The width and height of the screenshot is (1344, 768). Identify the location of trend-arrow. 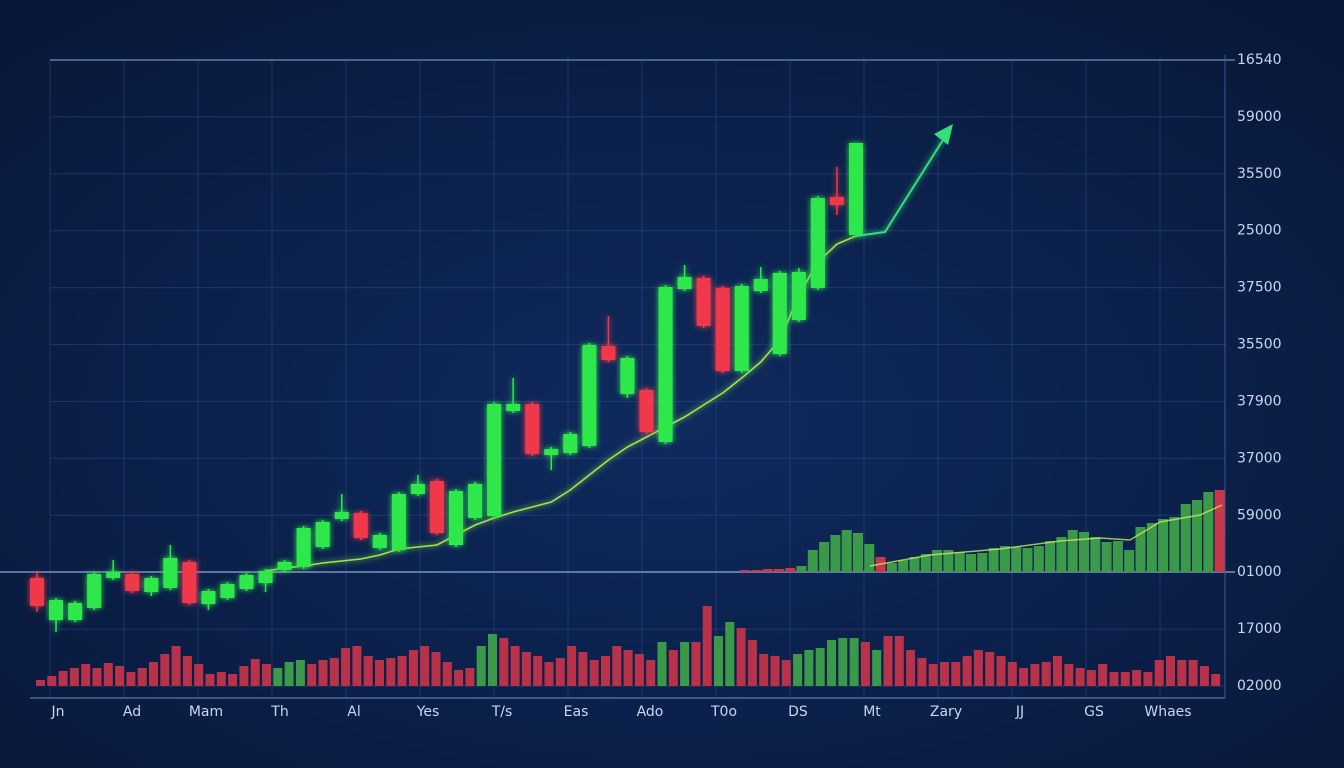
(902, 184).